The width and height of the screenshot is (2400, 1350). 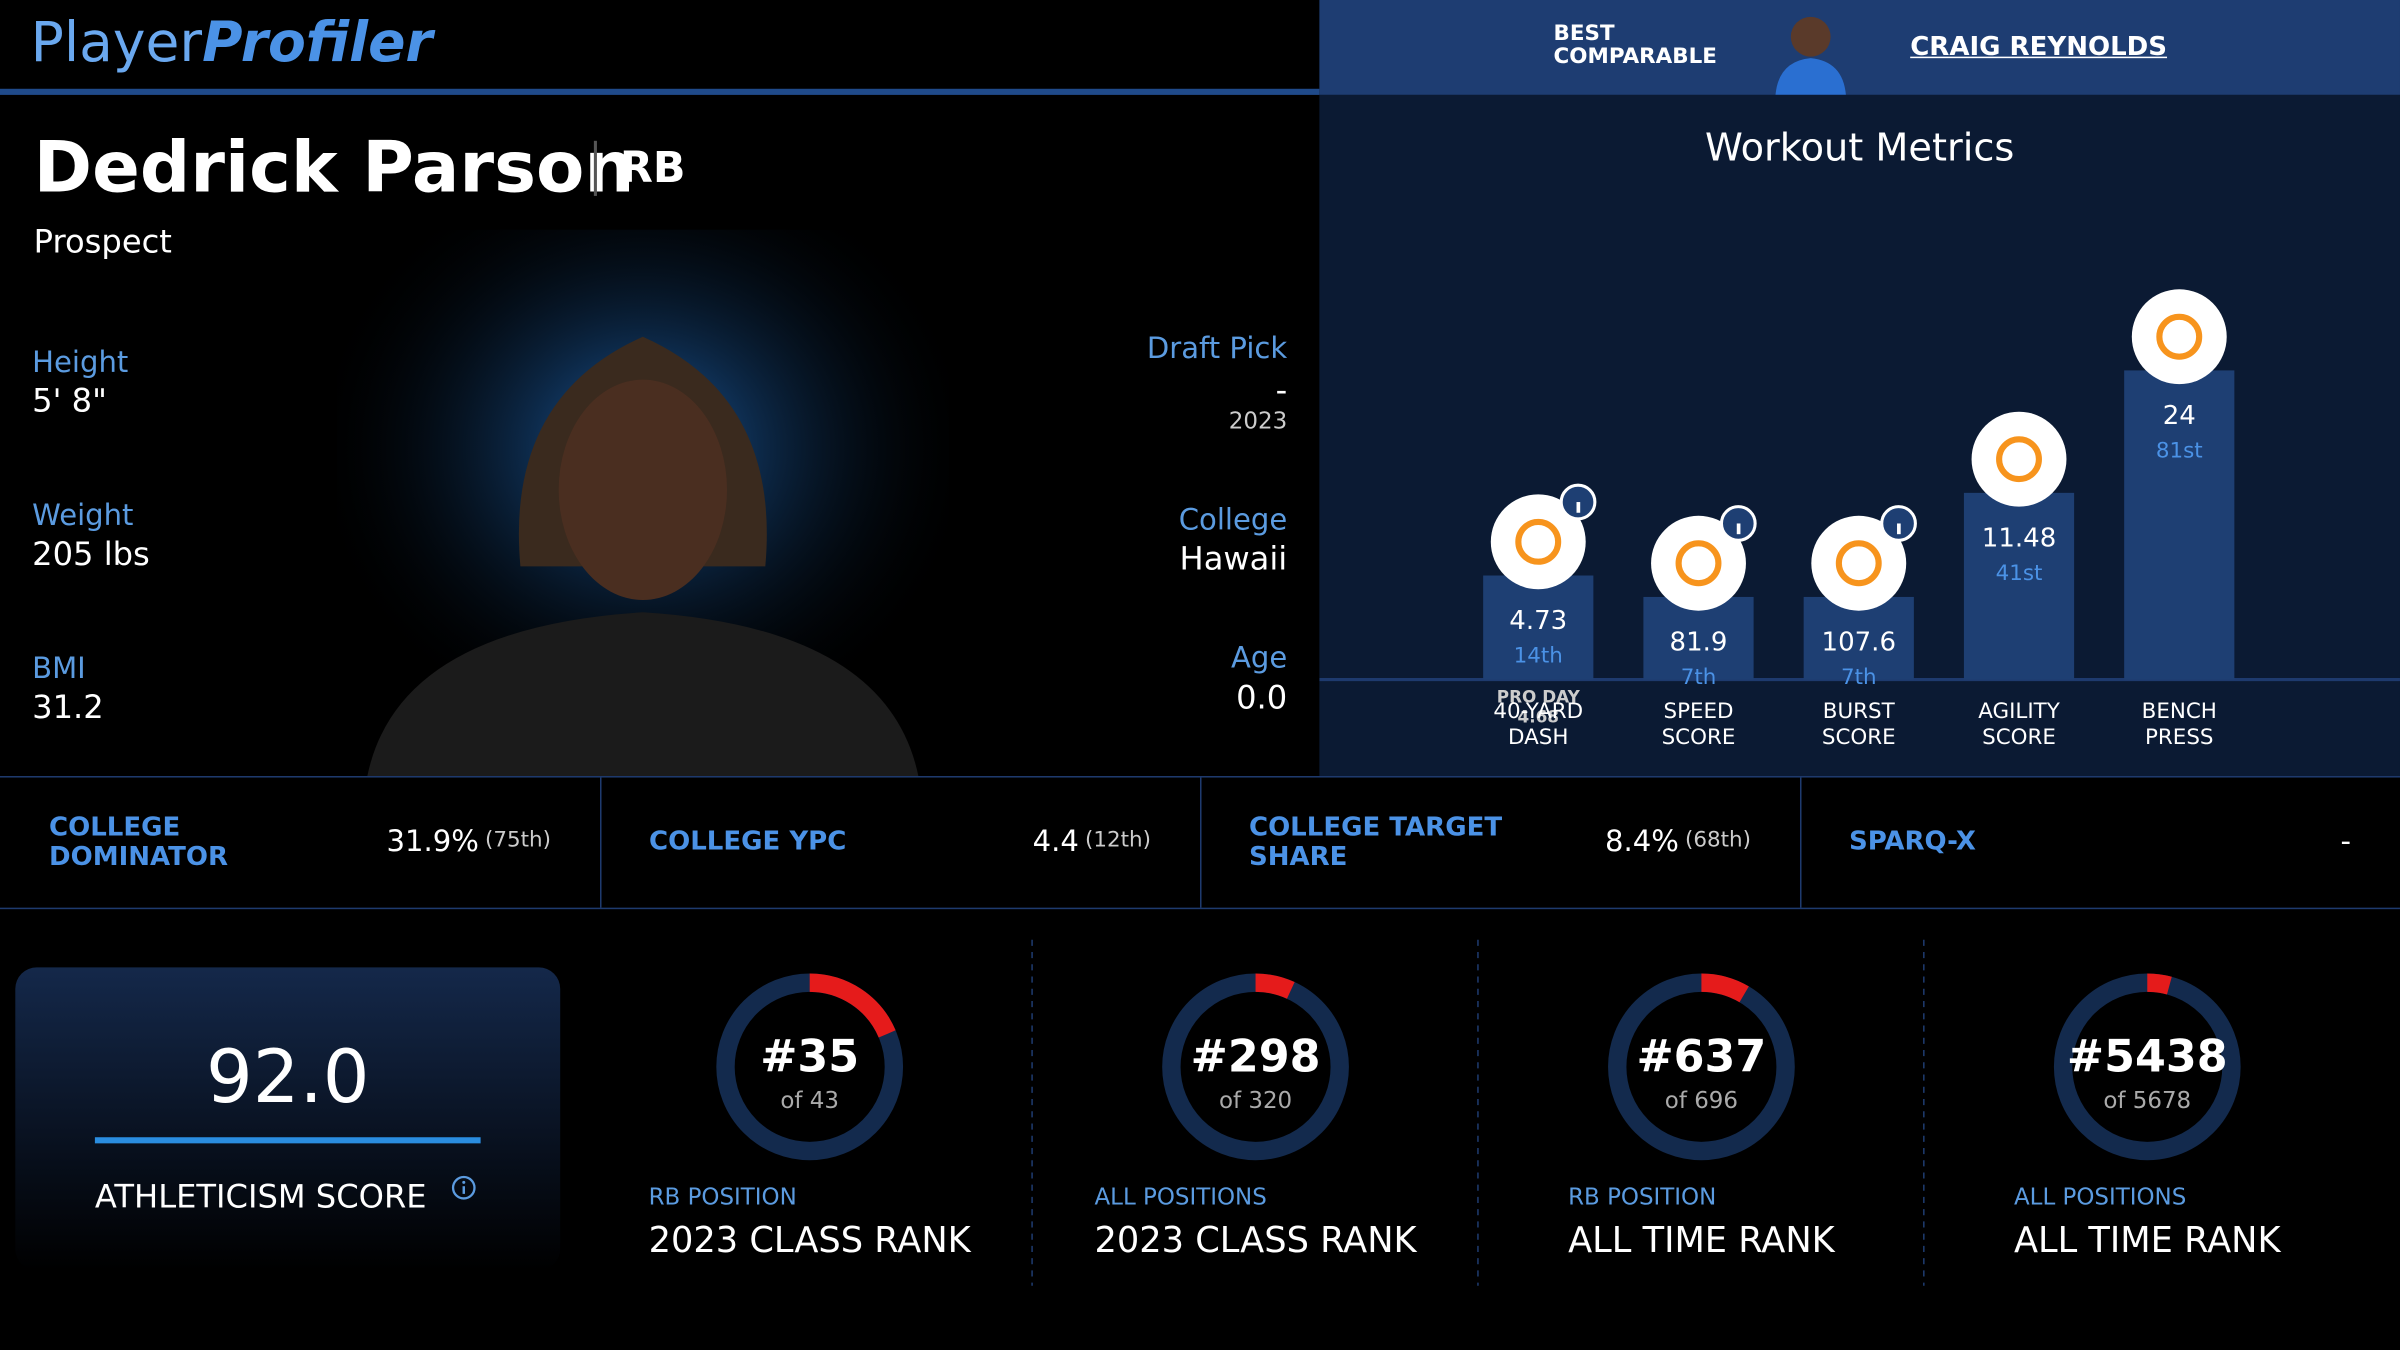 I want to click on draft-value: -, so click(x=1281, y=390).